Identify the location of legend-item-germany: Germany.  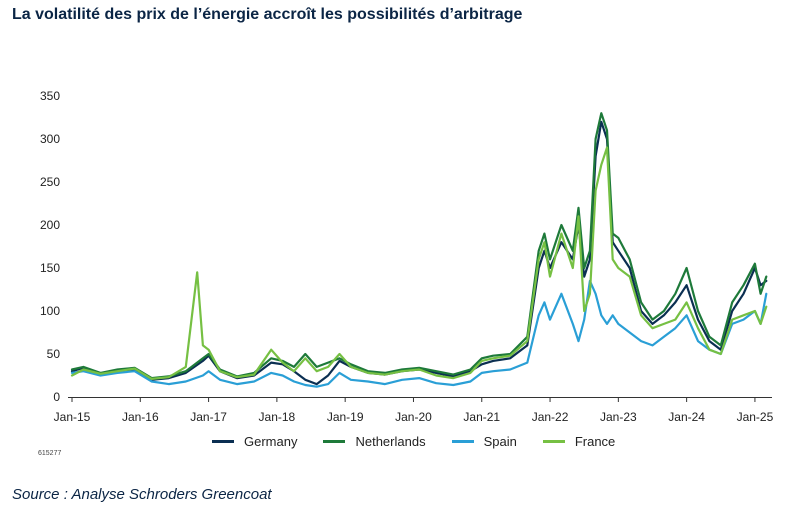
(254, 441).